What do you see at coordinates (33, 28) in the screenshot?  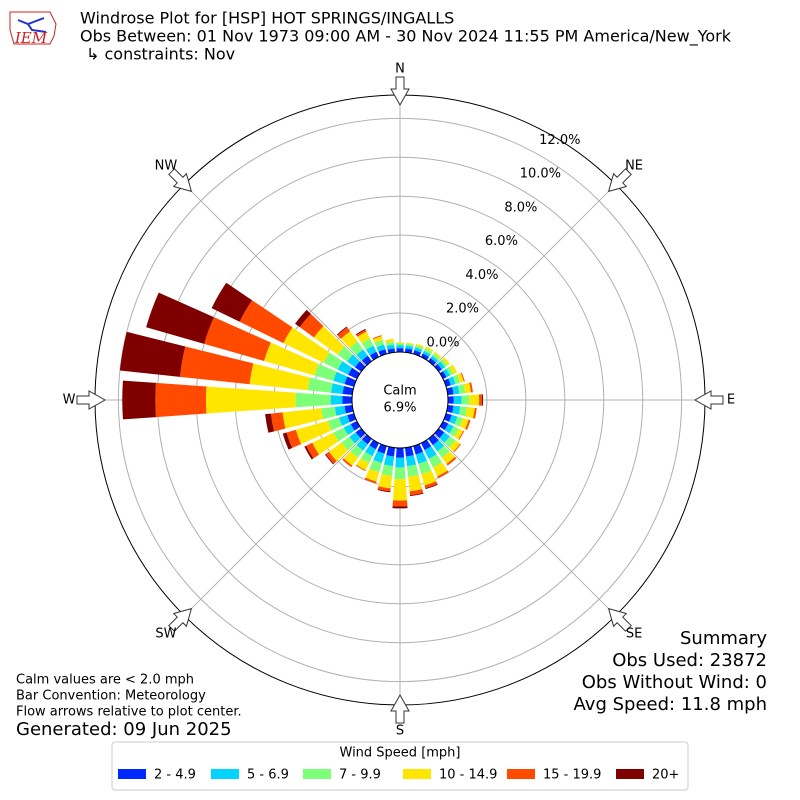 I see `logo-outline` at bounding box center [33, 28].